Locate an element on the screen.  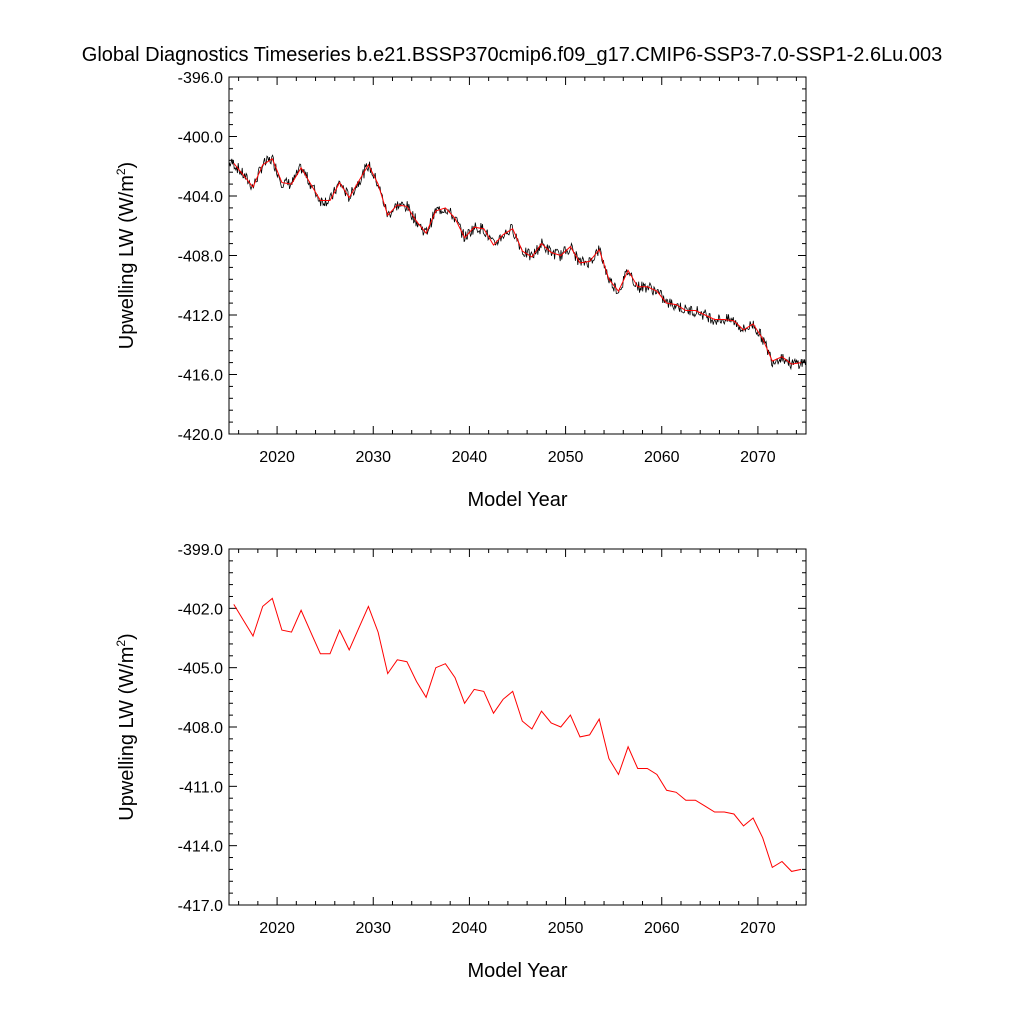
y-tick-label: -400.0 is located at coordinates (200, 138).